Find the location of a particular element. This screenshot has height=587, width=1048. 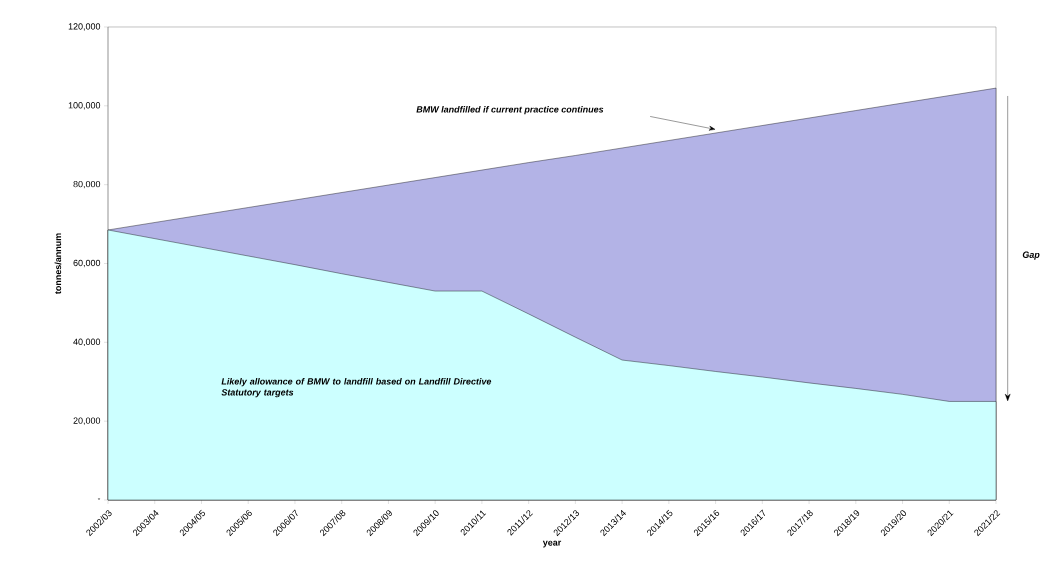

x-axis-title: year is located at coordinates (552, 544).